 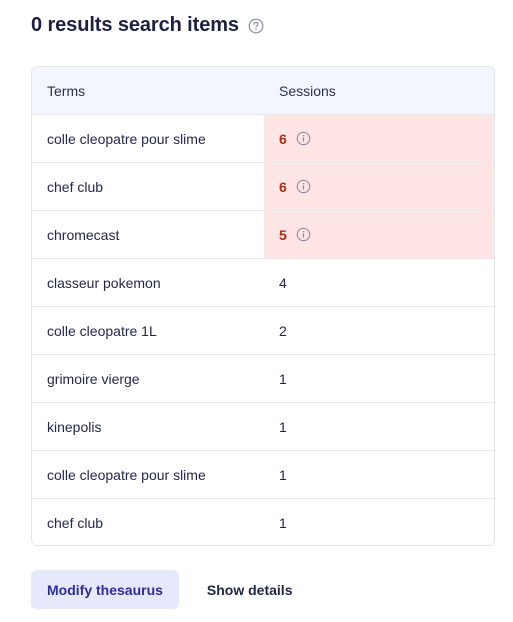 What do you see at coordinates (379, 282) in the screenshot?
I see `sessions-cell: 4` at bounding box center [379, 282].